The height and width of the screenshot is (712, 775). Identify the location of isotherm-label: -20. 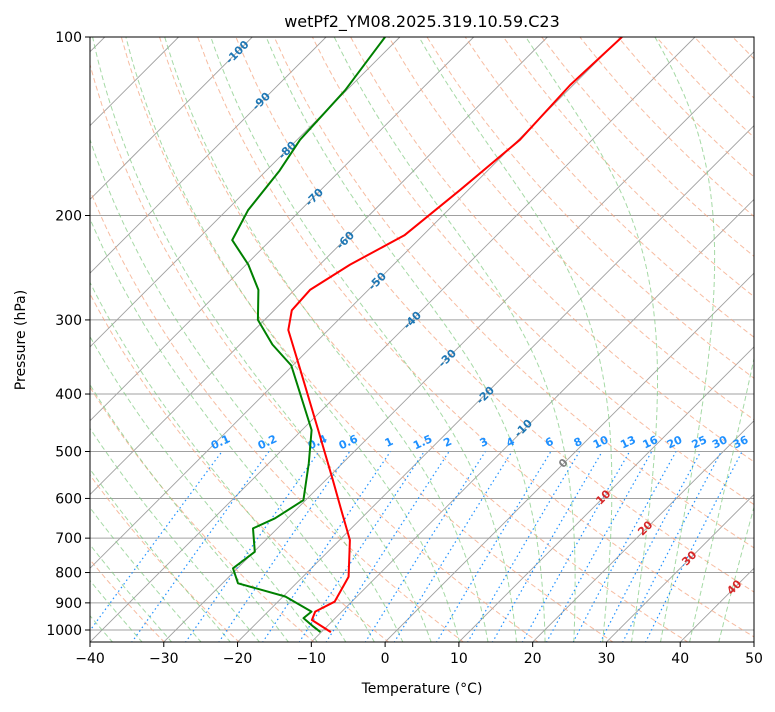
(485, 394).